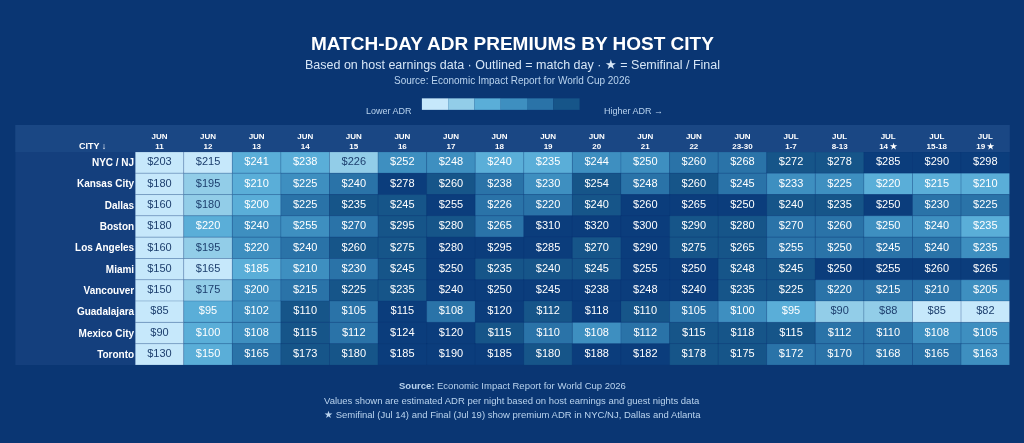 This screenshot has width=1024, height=443. I want to click on data-label: $163, so click(985, 353).